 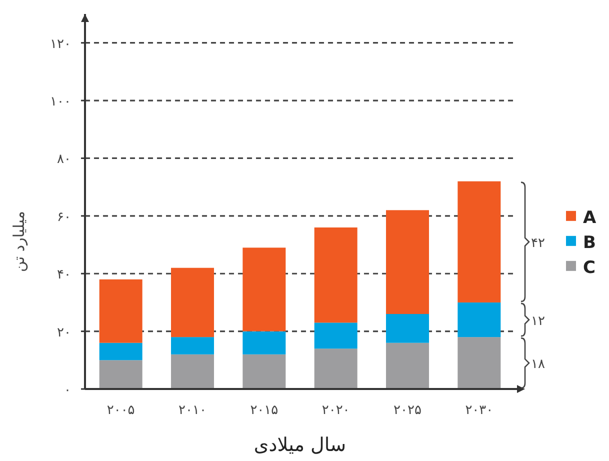 What do you see at coordinates (64, 160) in the screenshot?
I see `y-tick-label: ۸۰` at bounding box center [64, 160].